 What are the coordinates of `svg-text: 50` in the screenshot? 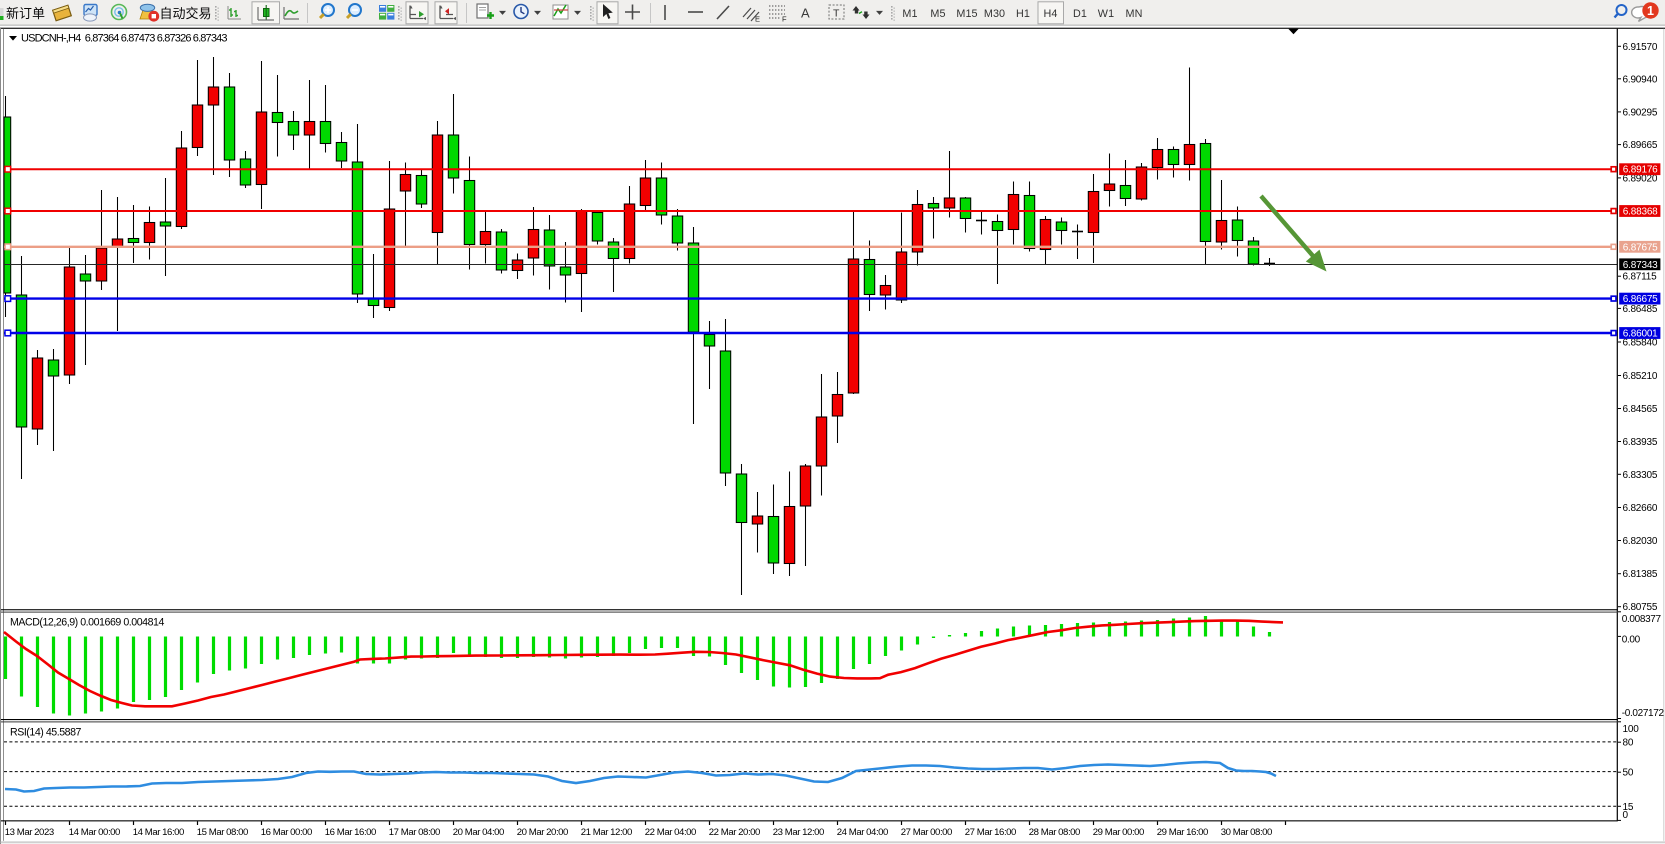 It's located at (1628, 773).